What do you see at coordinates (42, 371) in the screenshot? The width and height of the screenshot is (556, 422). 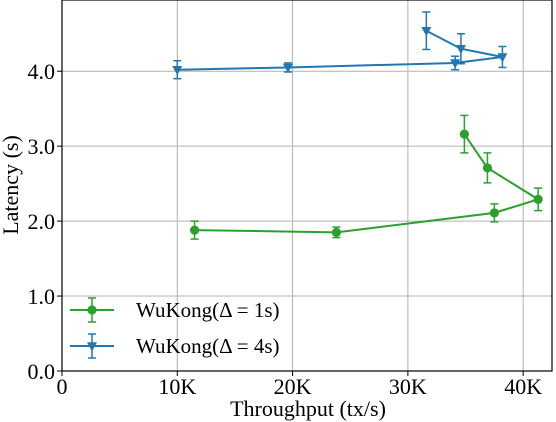 I see `y-tick-label: 0.0` at bounding box center [42, 371].